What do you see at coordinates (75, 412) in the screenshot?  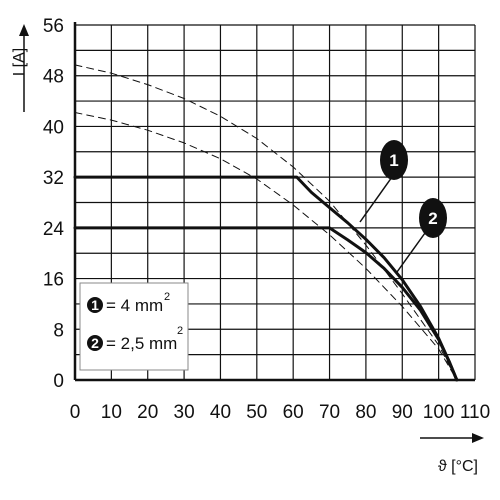 I see `x-tick-label: 0` at bounding box center [75, 412].